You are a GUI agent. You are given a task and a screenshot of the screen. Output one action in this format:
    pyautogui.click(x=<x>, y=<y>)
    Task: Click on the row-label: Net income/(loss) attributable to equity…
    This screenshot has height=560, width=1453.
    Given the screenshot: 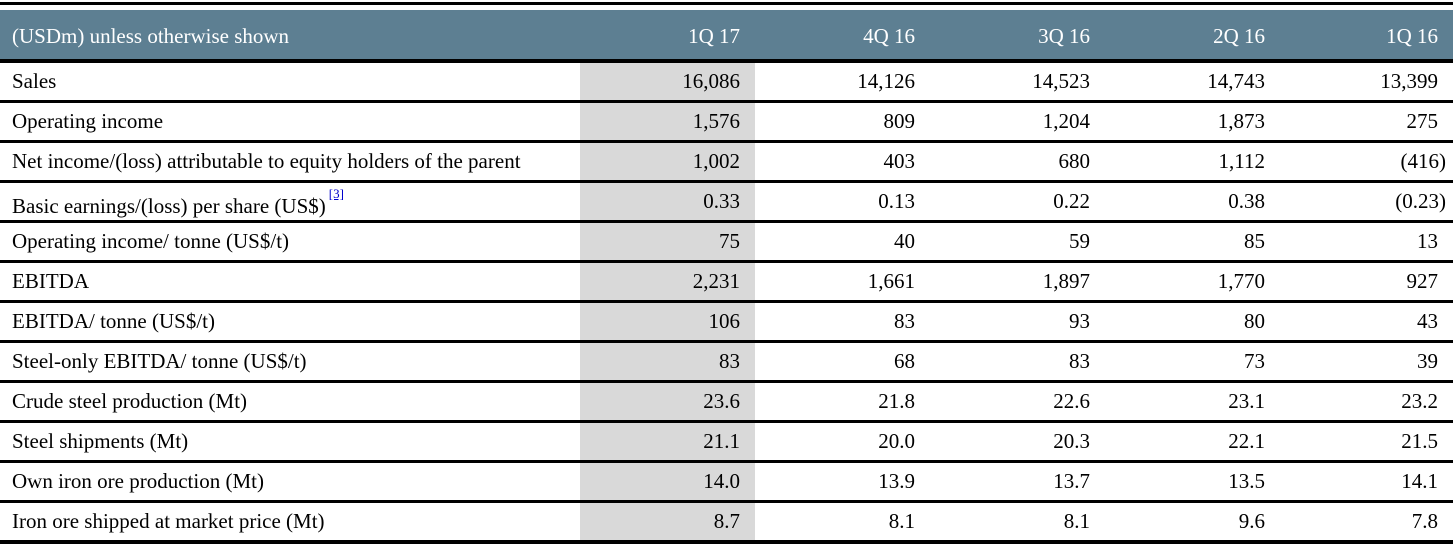 What is the action you would take?
    pyautogui.click(x=290, y=161)
    